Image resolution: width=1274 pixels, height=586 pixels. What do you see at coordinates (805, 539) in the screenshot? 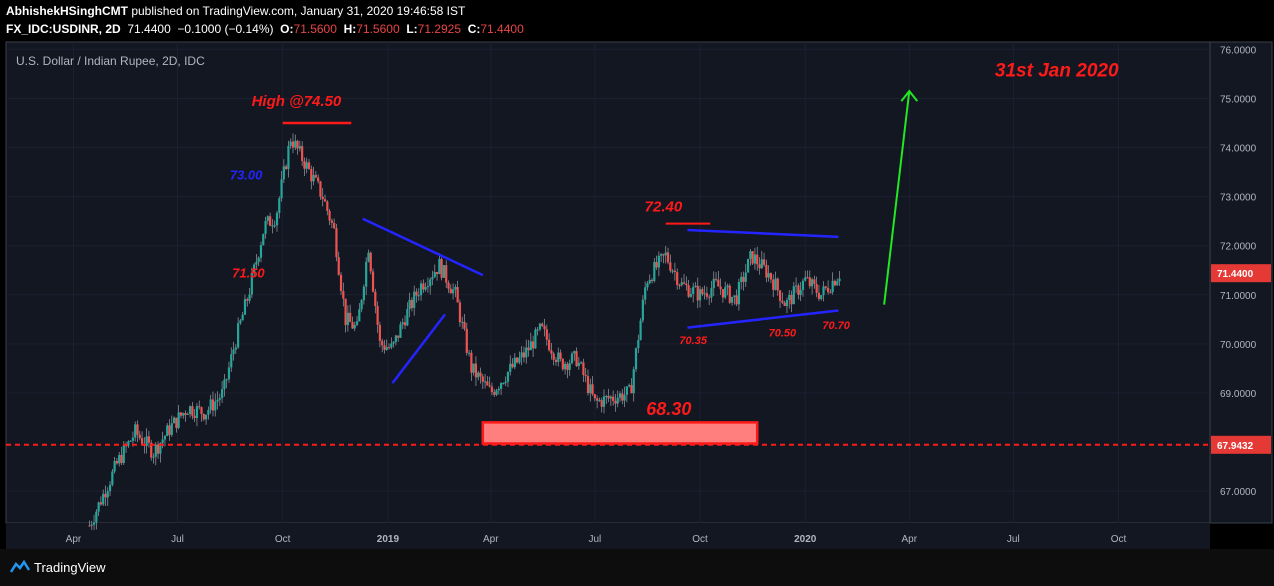
I see `time-tick-label: 2020` at bounding box center [805, 539].